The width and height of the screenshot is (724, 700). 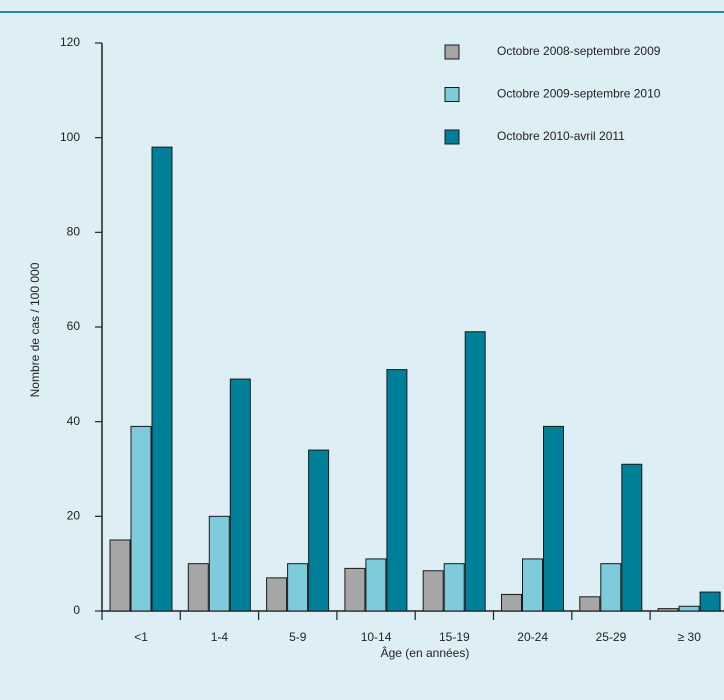 I want to click on x-tick-label: 5-9, so click(x=298, y=637).